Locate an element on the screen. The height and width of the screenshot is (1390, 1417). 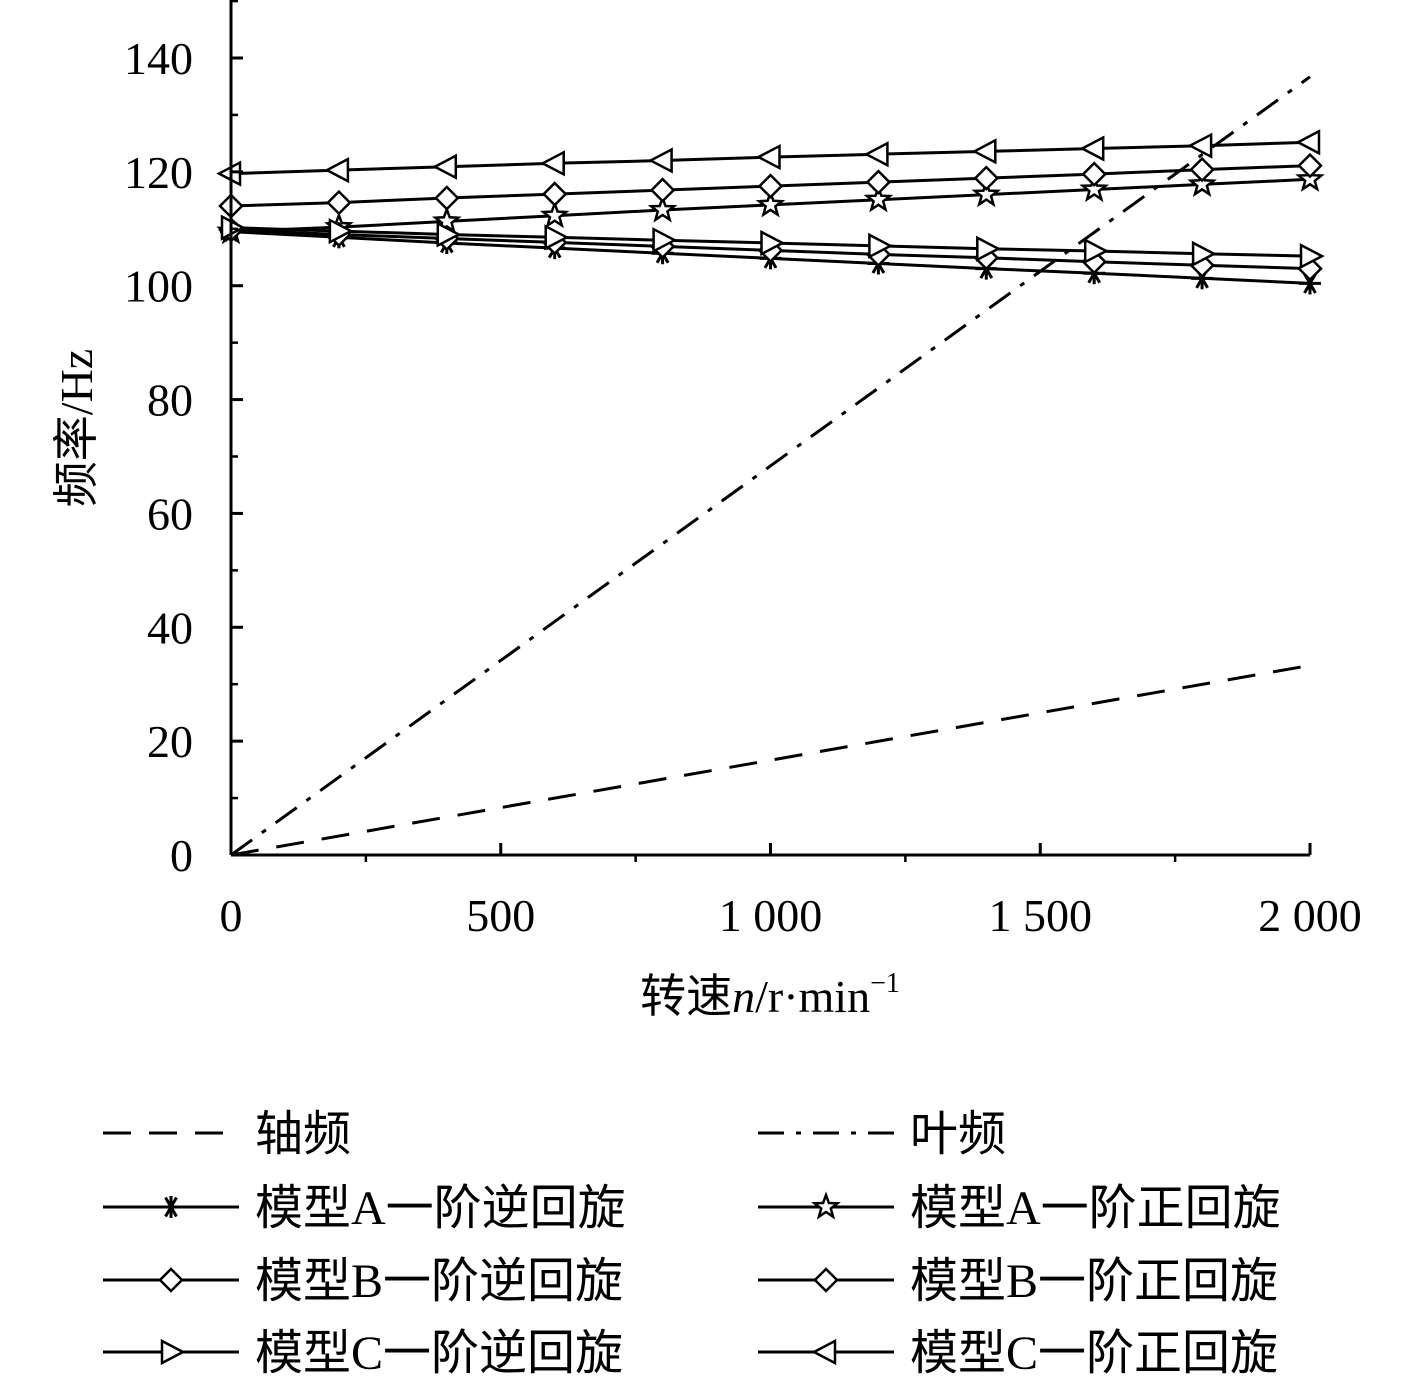
legend-item: 模型B一阶逆回旋 is located at coordinates (363, 1281).